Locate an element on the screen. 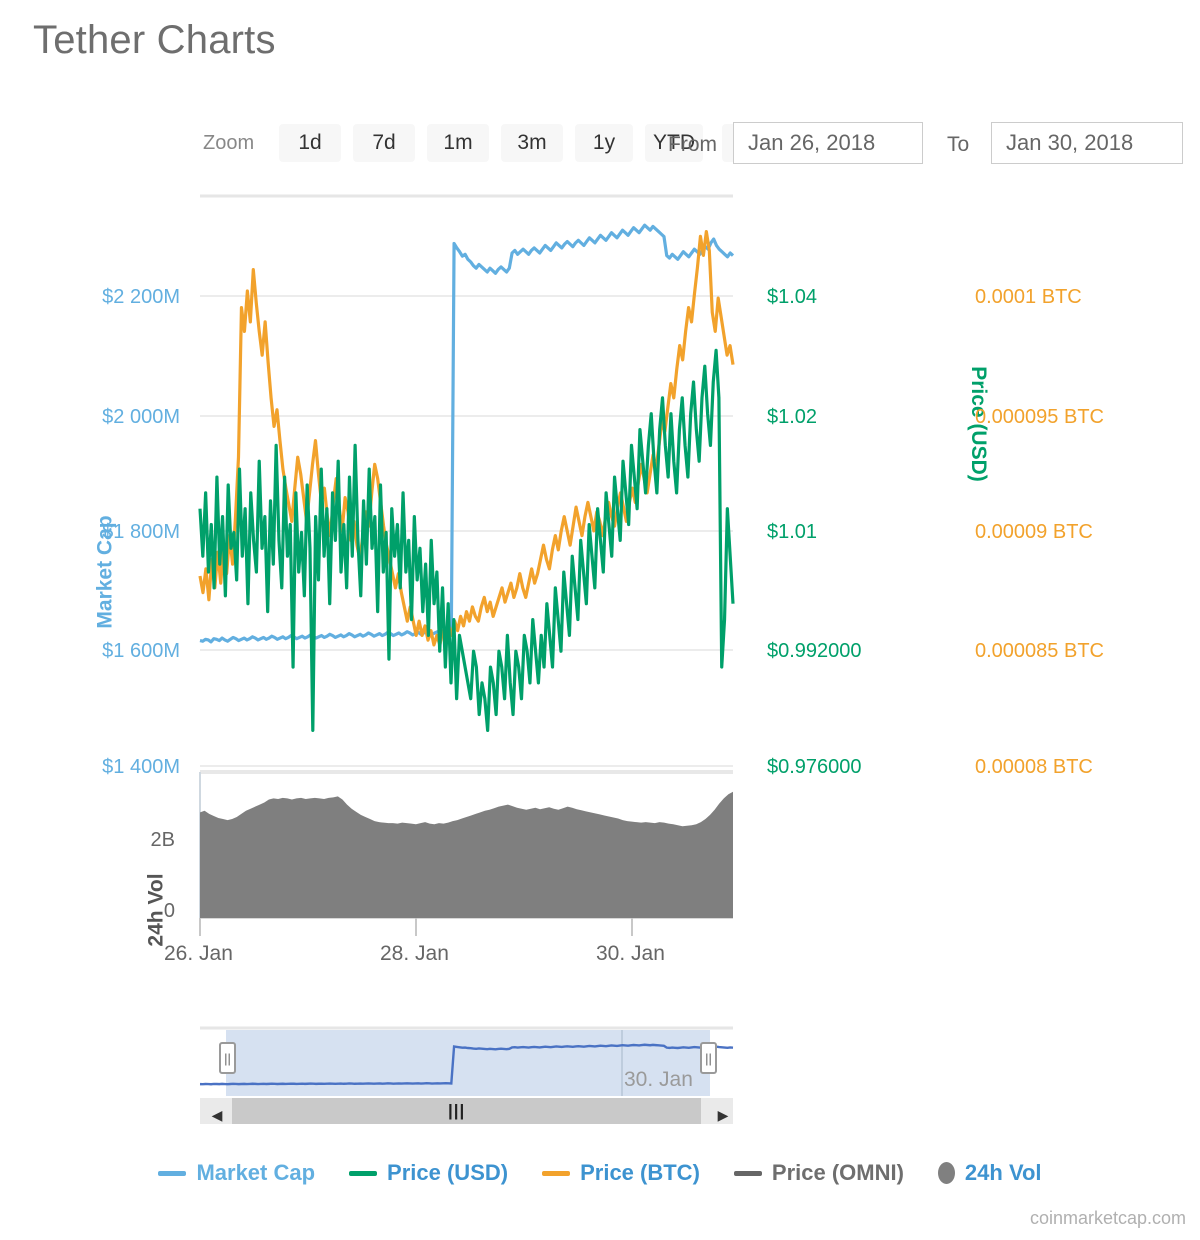 This screenshot has width=1200, height=1240. page-title: Tether Charts is located at coordinates (154, 40).